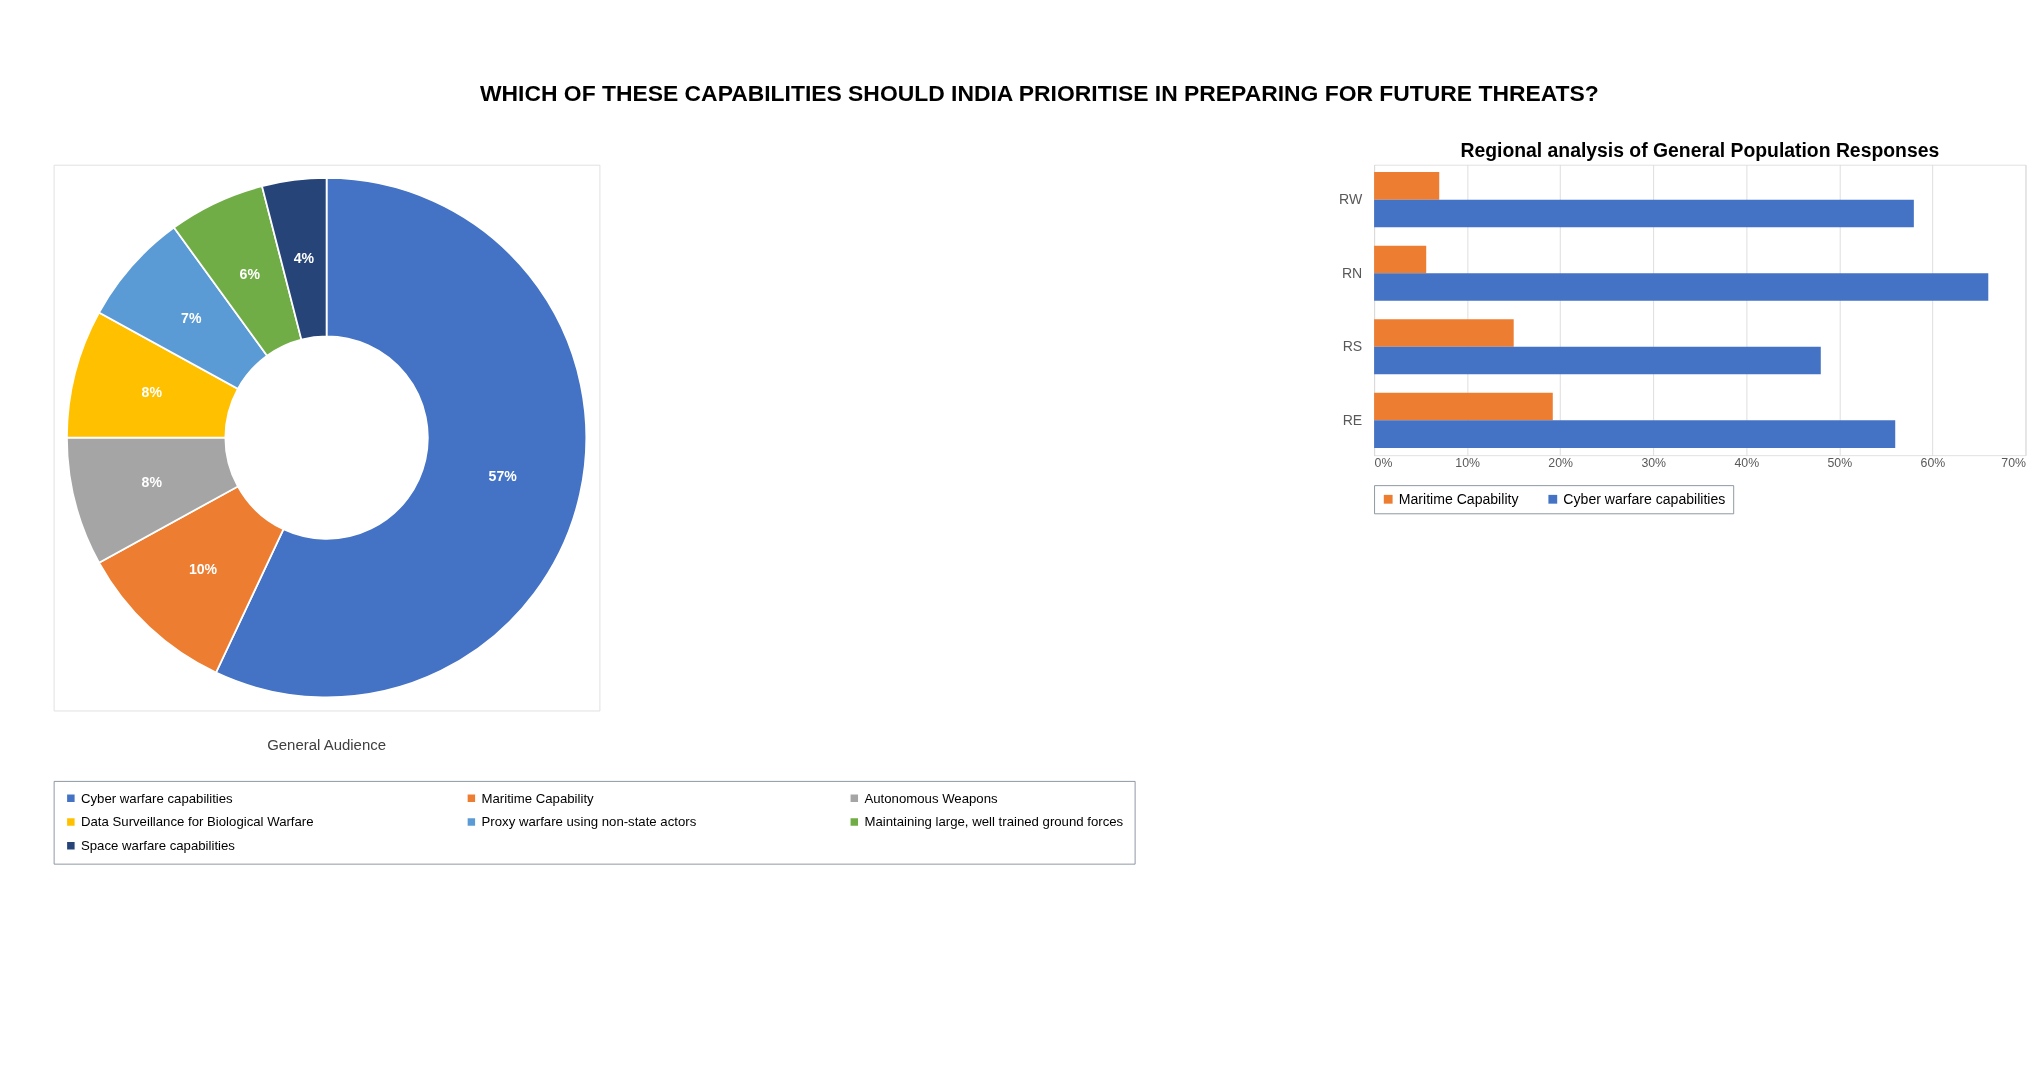 The width and height of the screenshot is (2044, 1068). What do you see at coordinates (1352, 346) in the screenshot?
I see `y-tick-label: RS` at bounding box center [1352, 346].